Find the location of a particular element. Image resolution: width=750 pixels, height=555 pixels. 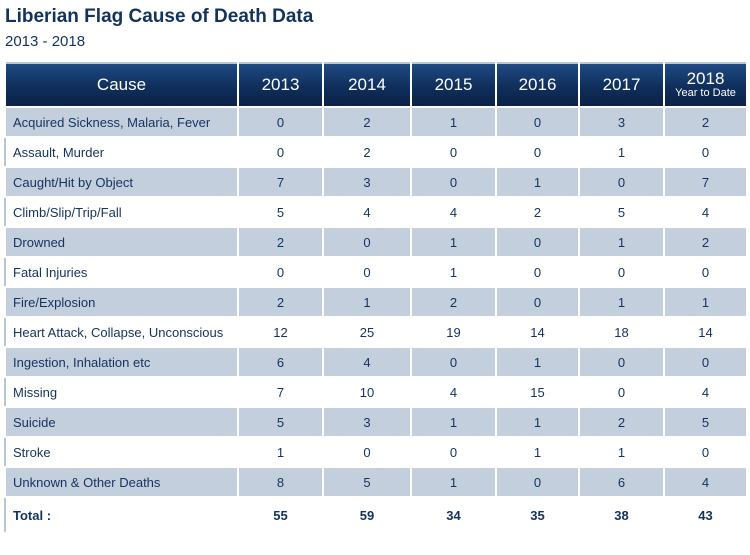

table-row: Suicide 5 3 1 1 2 5 is located at coordinates (376, 422).